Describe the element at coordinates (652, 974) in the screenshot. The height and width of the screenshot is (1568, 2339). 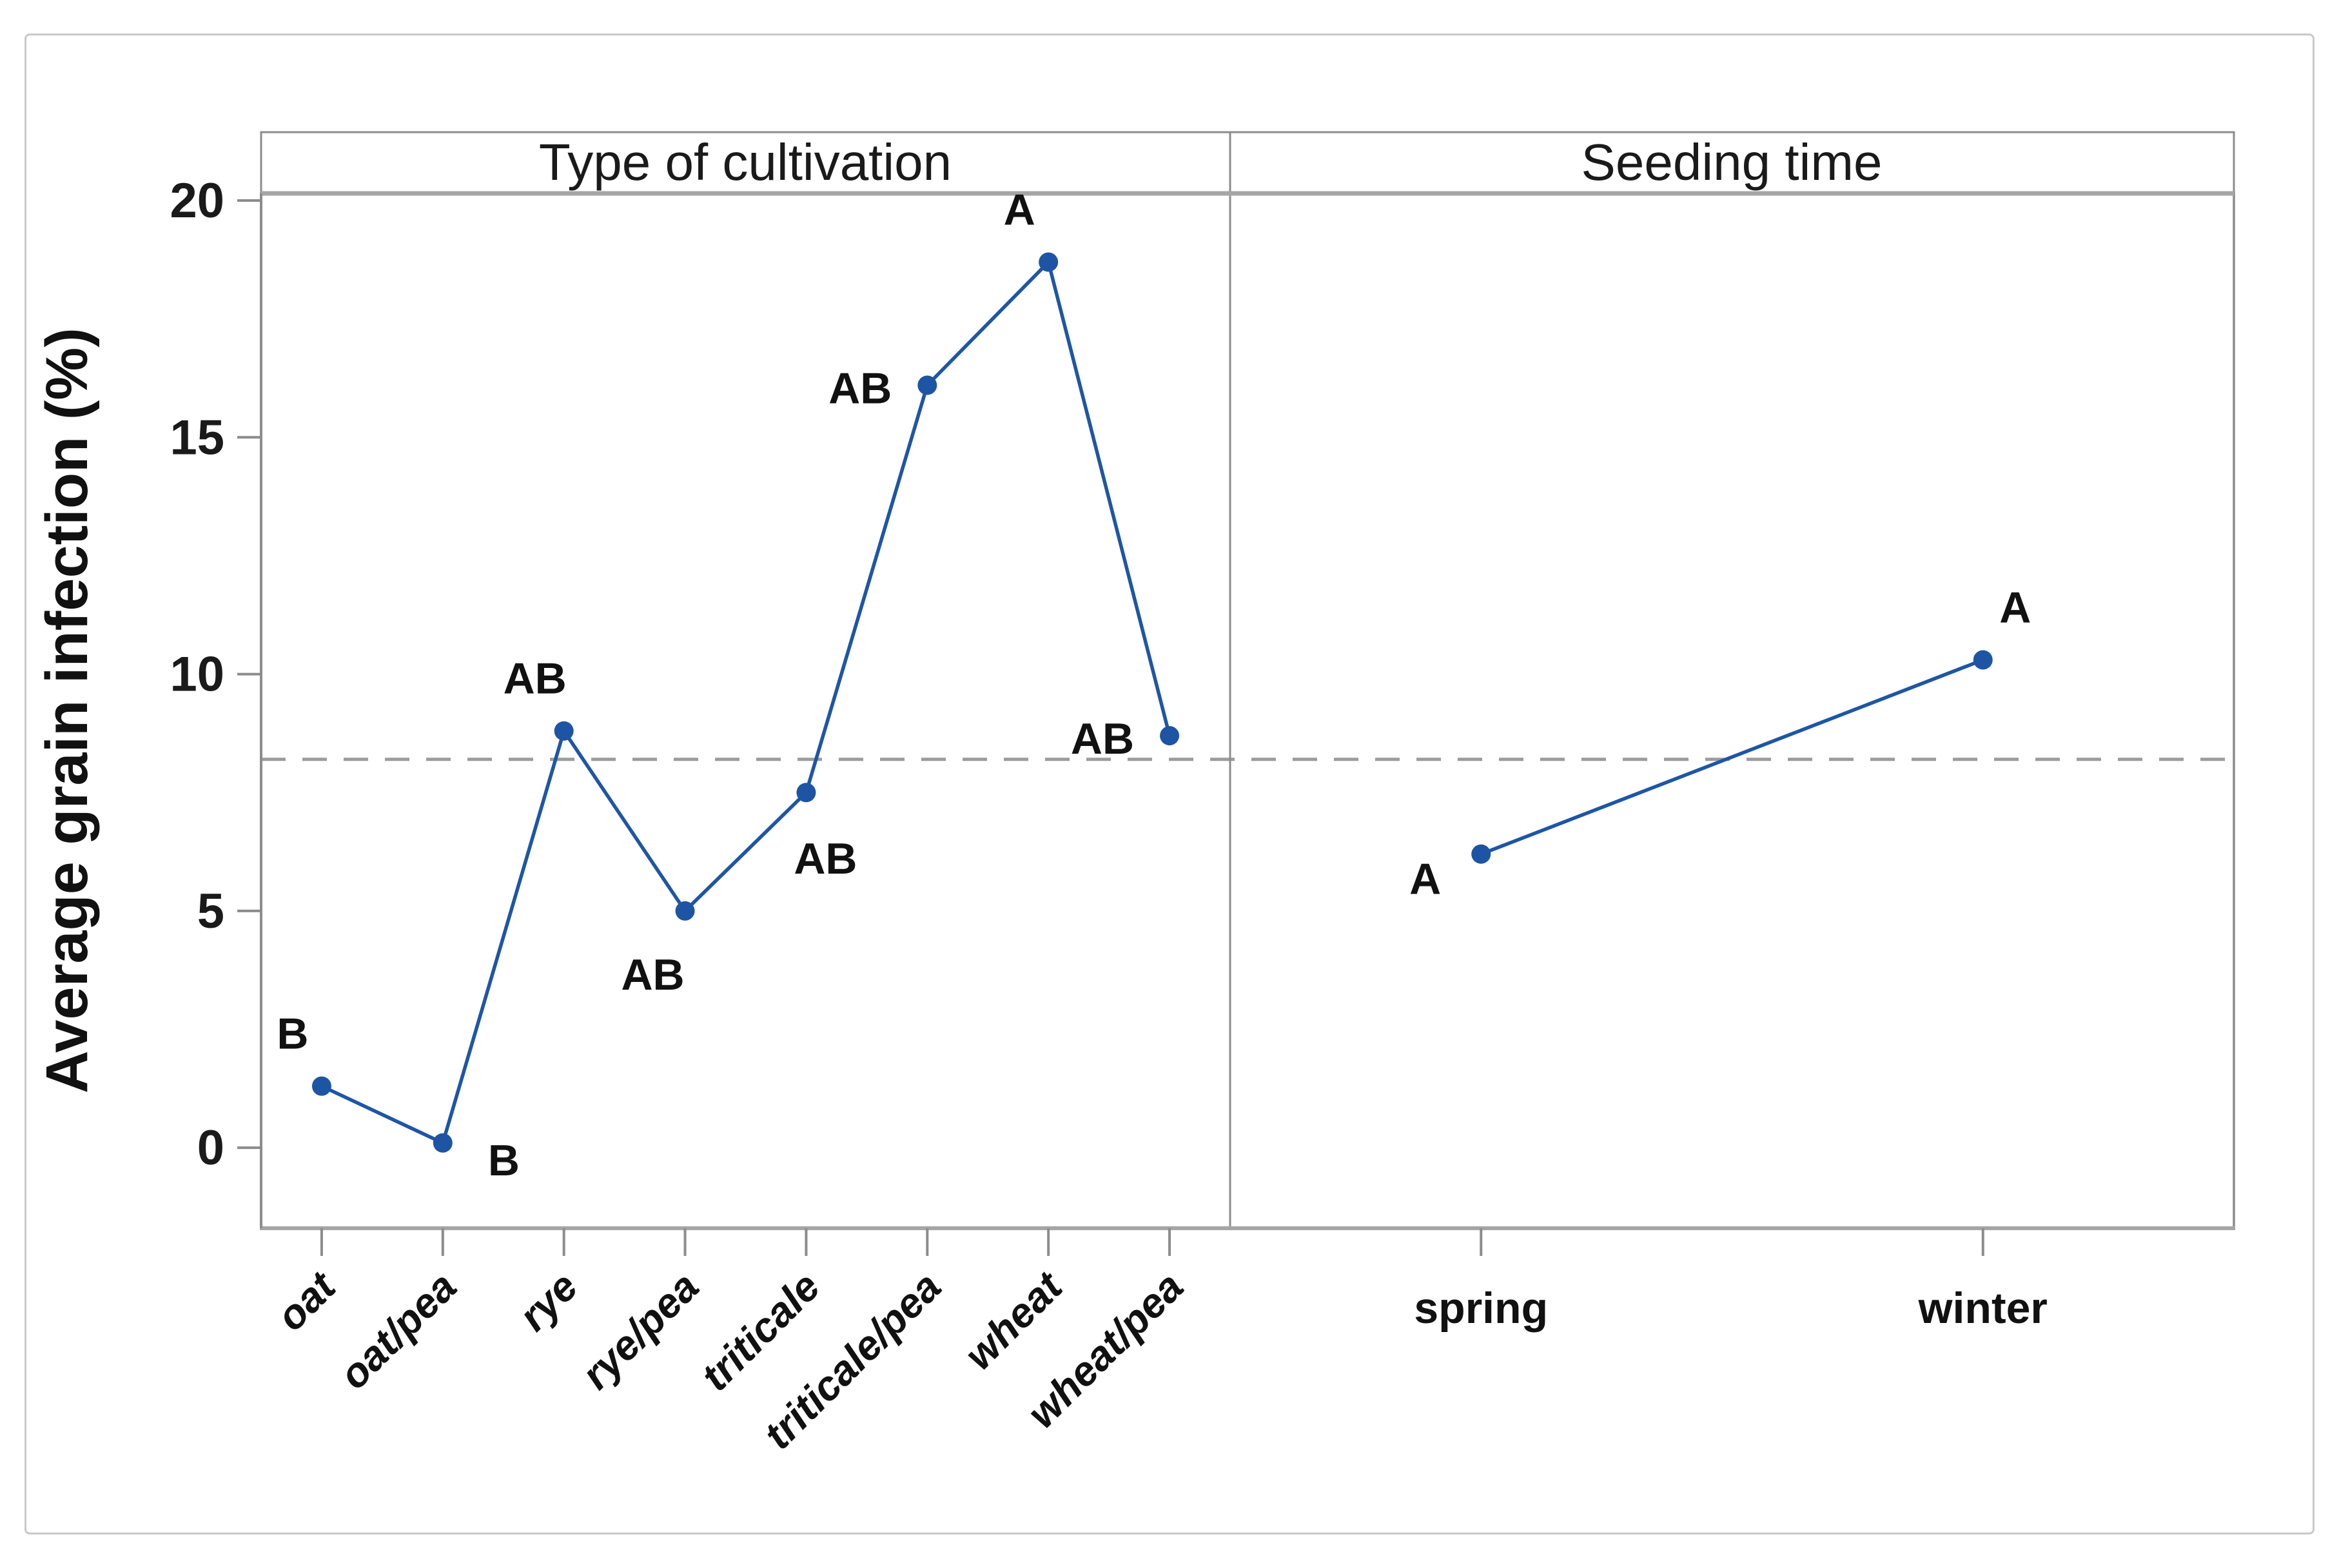
I see `point-letter-rye-pea: AB` at that location.